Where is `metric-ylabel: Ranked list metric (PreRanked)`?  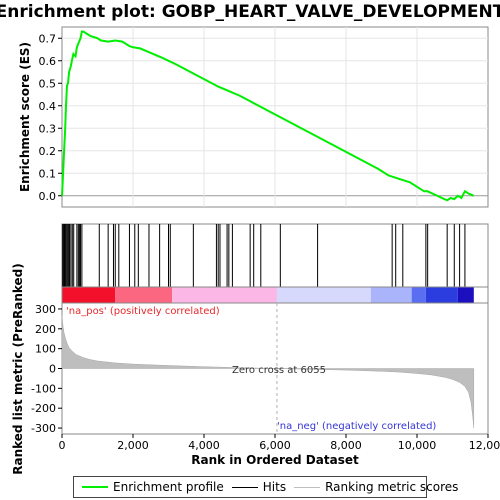
metric-ylabel: Ranked list metric (PreRanked) is located at coordinates (18, 369).